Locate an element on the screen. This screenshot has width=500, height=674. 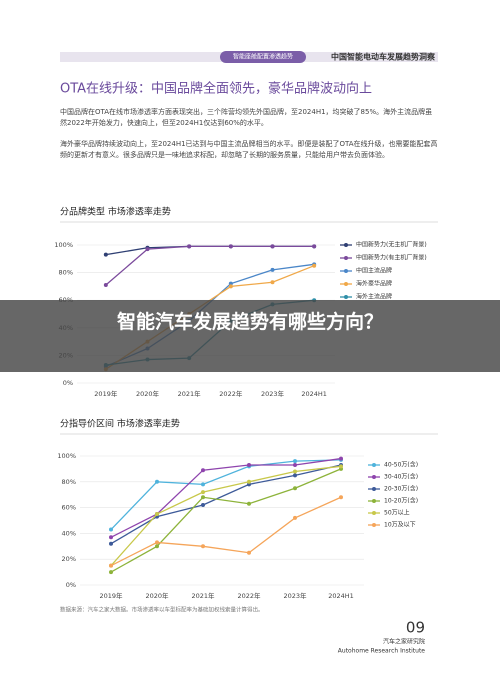
chart-title: 分指导价区间 市场渗透率走势 is located at coordinates (120, 424).